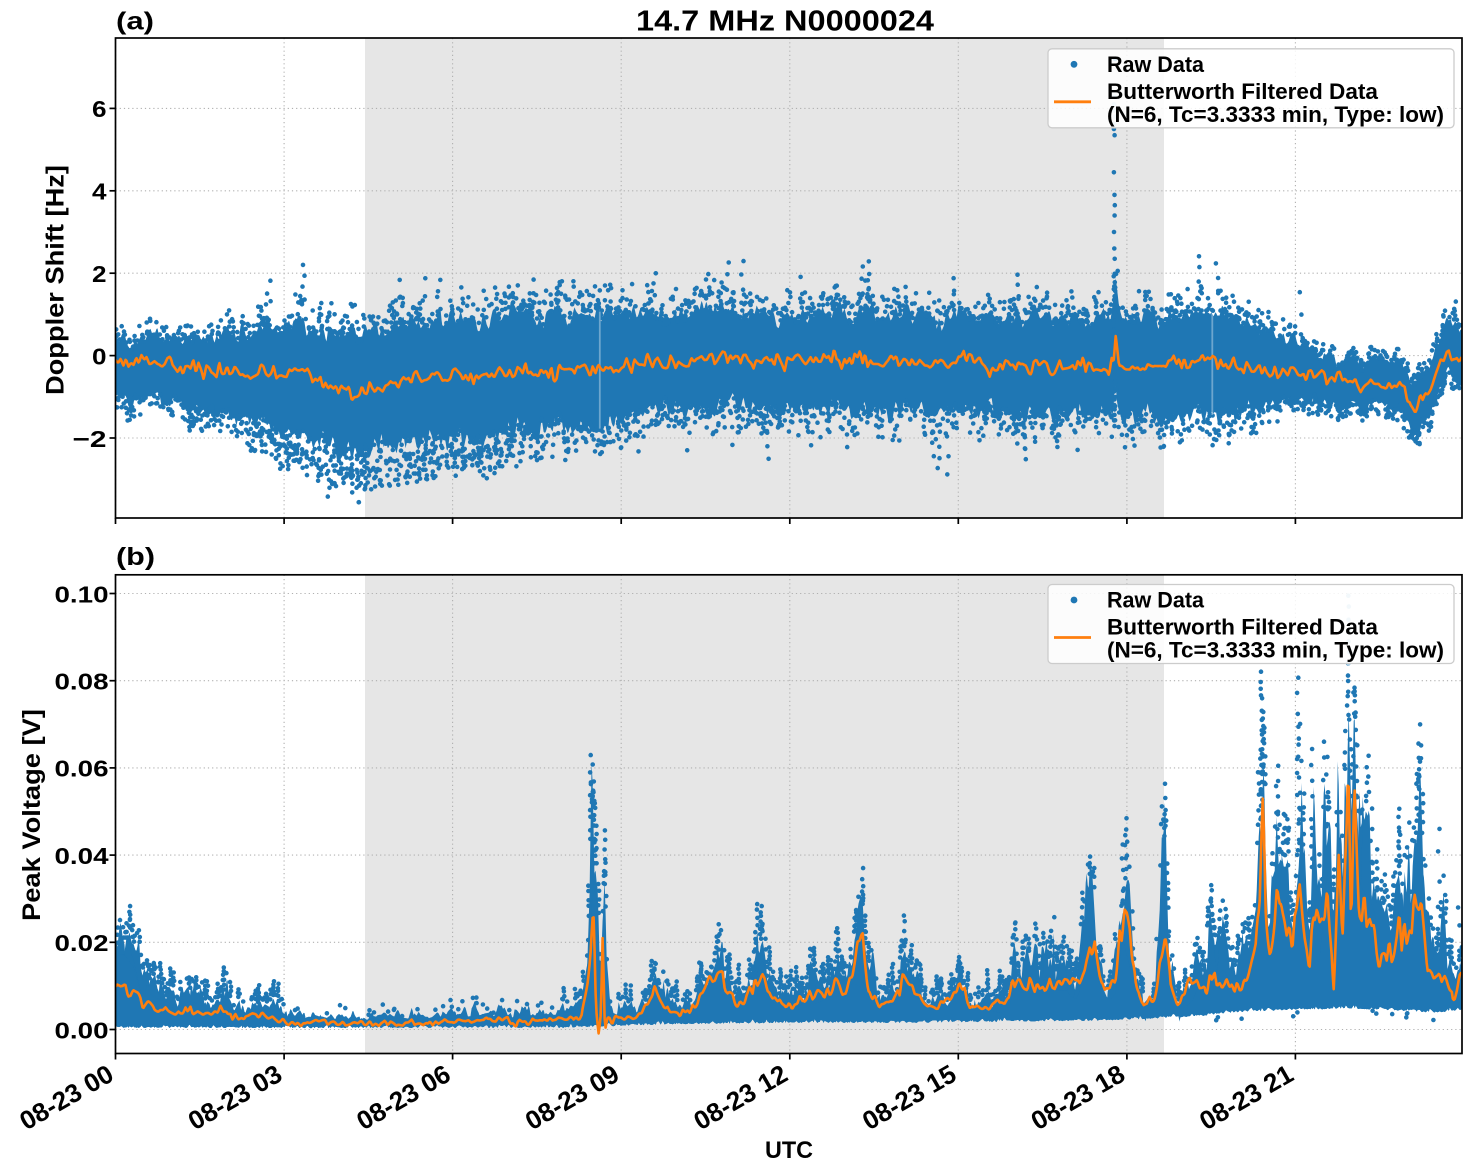  I want to click on svg-text: Doppler Shift [Hz], so click(56, 280).